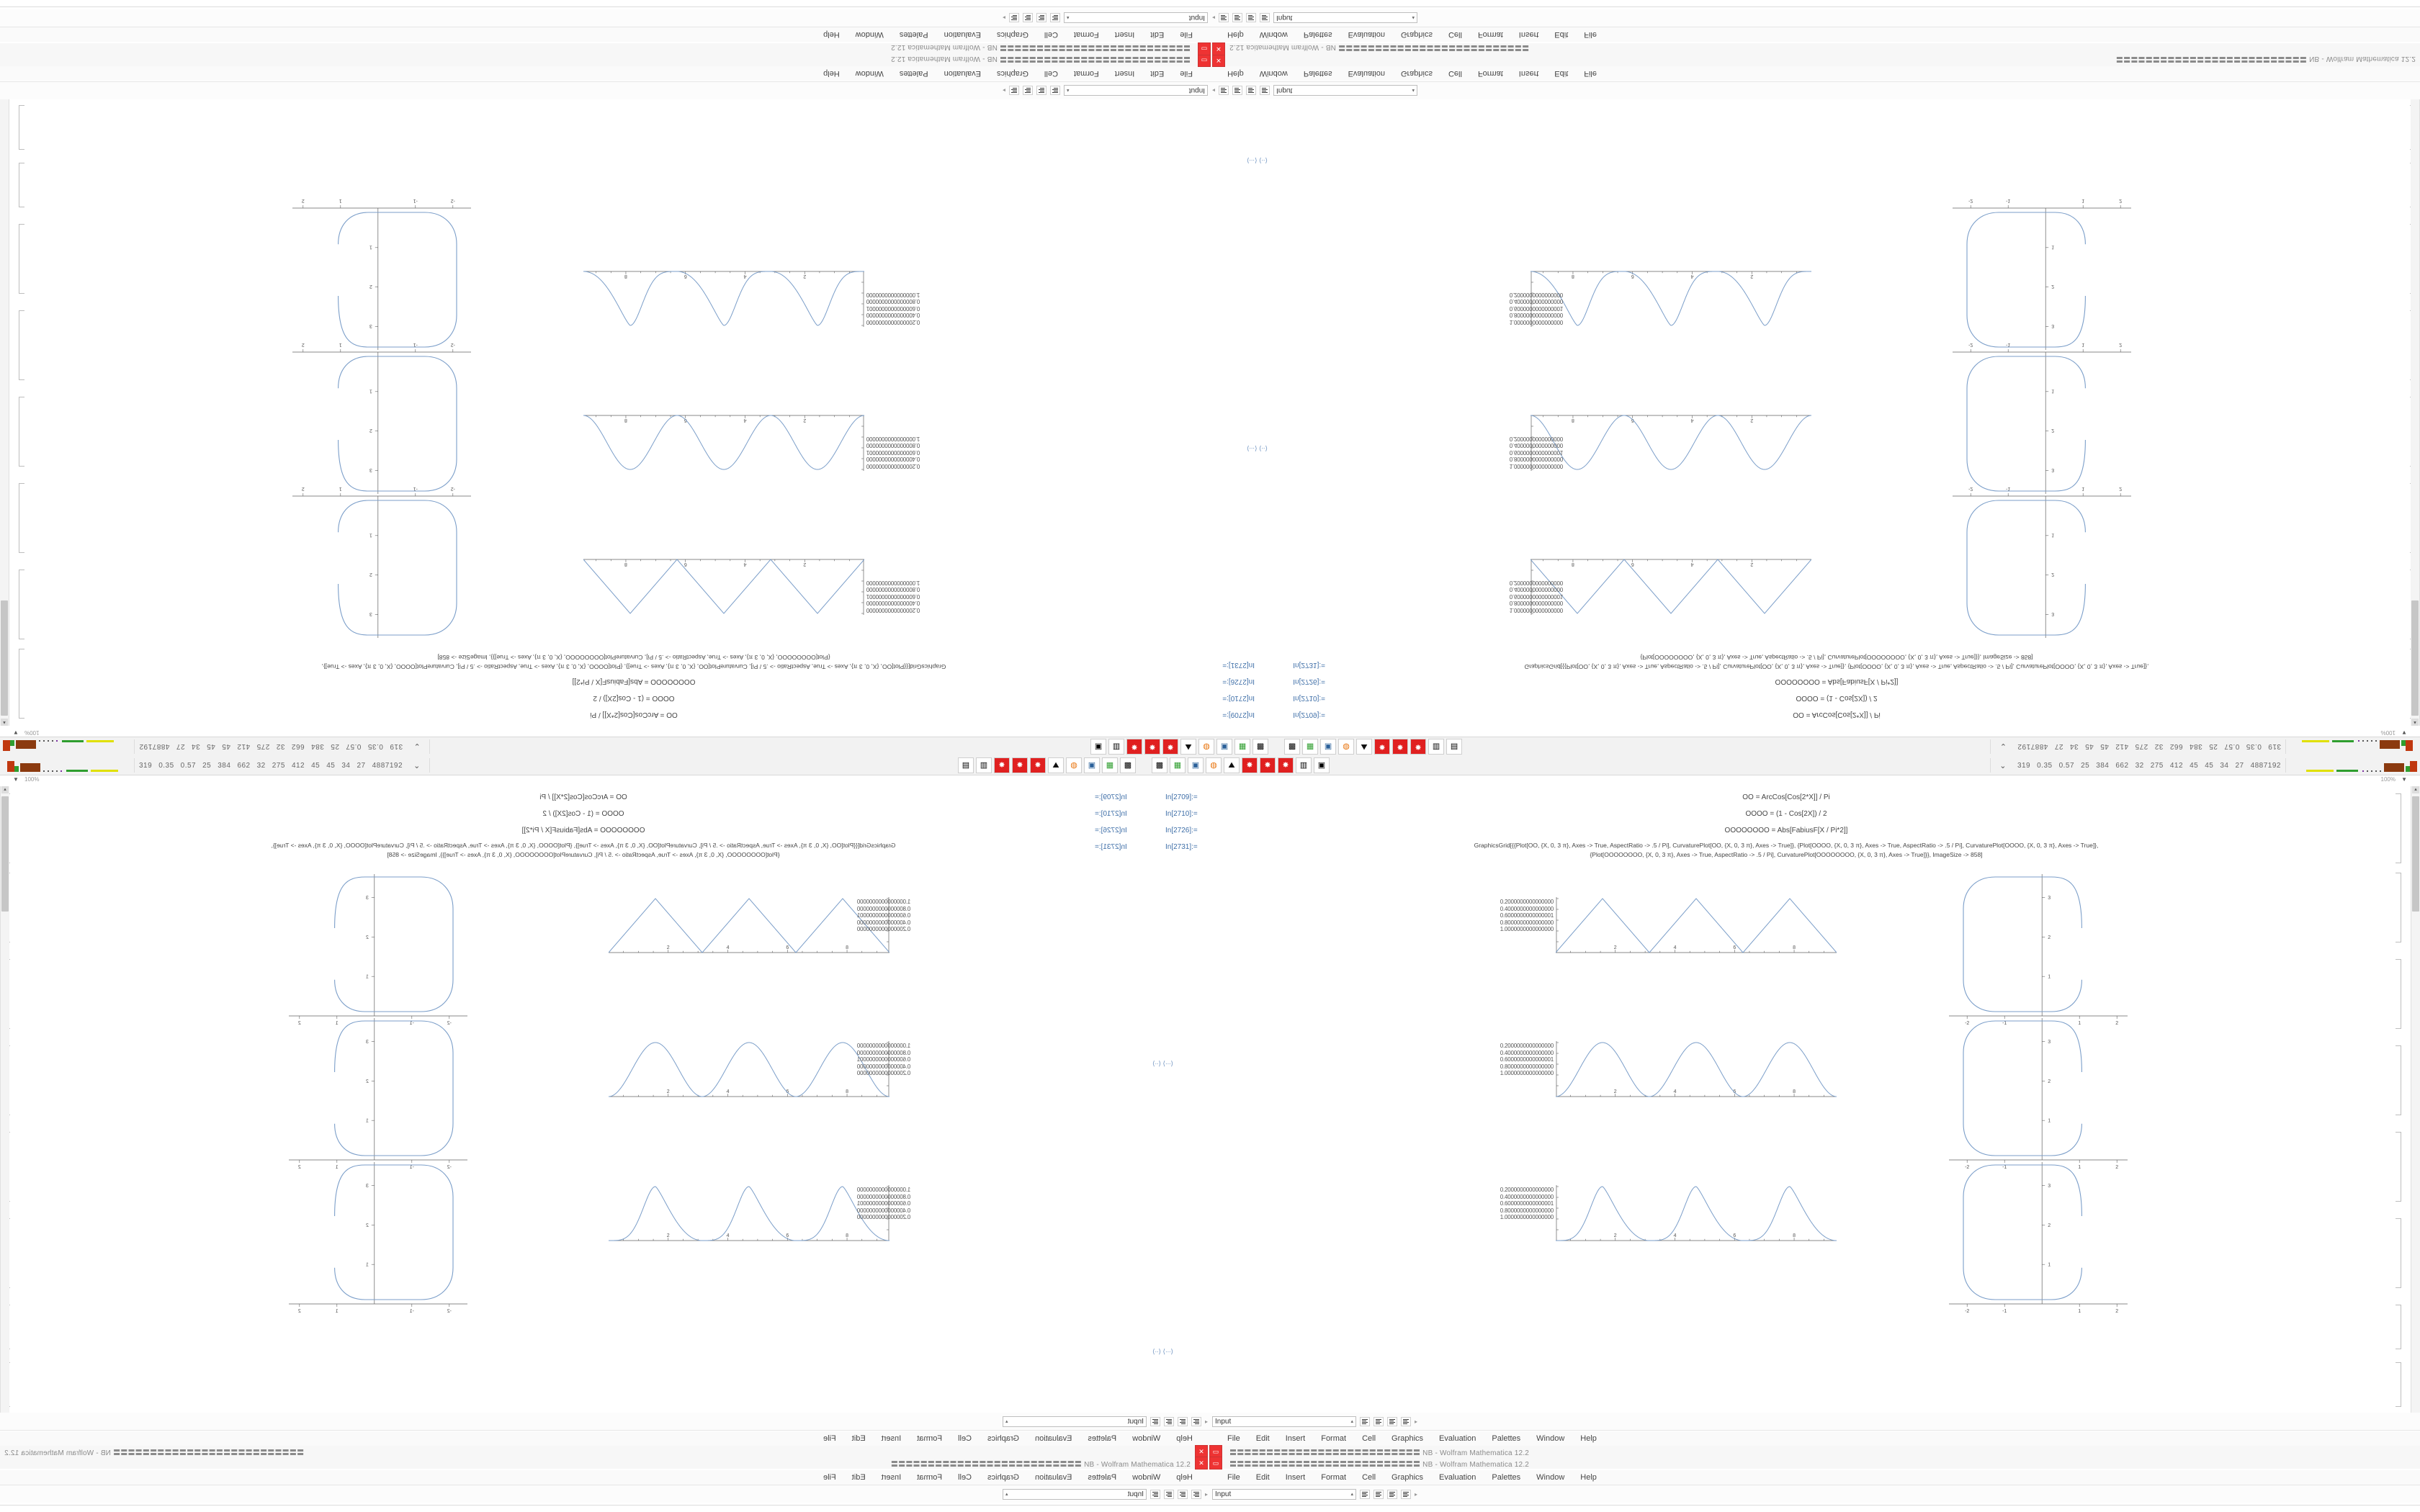 This screenshot has width=2420, height=1512. What do you see at coordinates (1214, 765) in the screenshot?
I see `firefox-2-icon: ◍` at bounding box center [1214, 765].